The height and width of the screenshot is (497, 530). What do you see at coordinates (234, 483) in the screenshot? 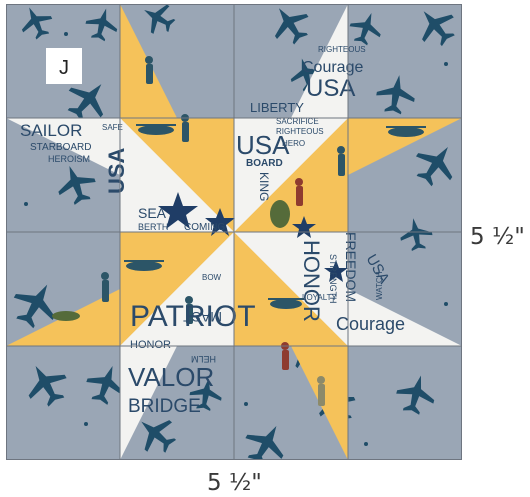
I see `dimension-width: 5 ½"` at bounding box center [234, 483].